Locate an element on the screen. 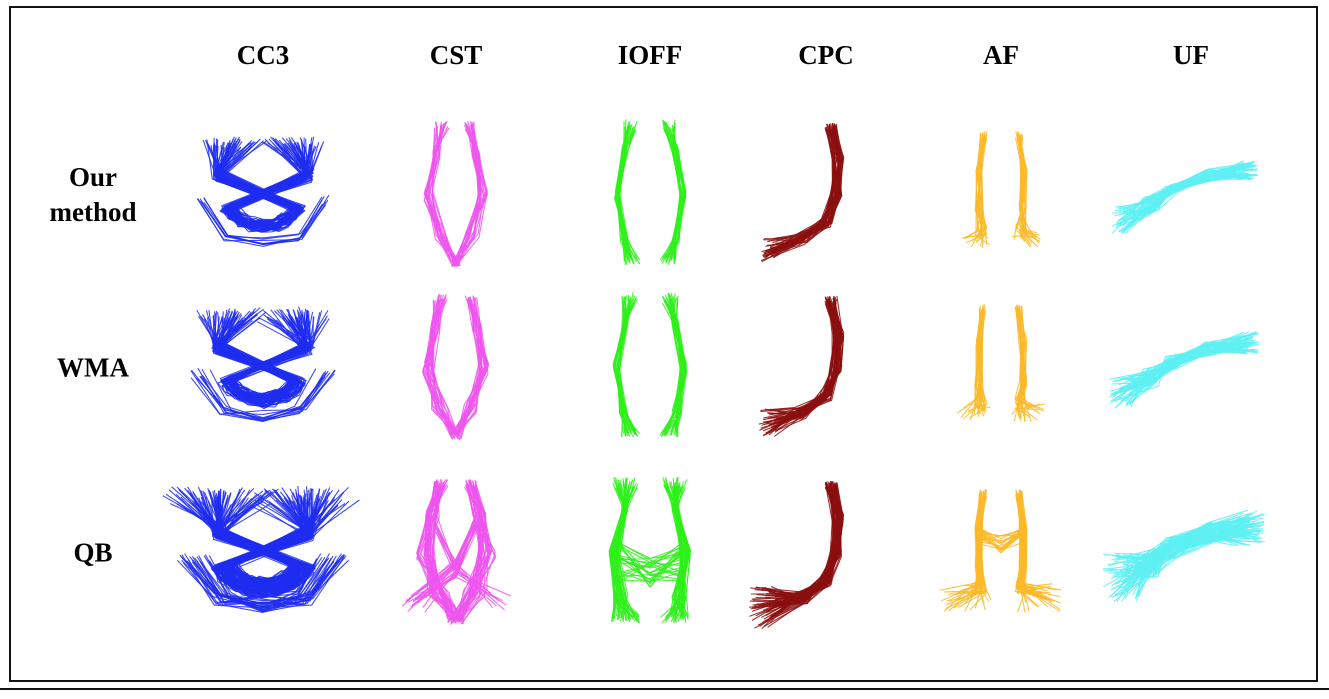  tract-uf-qb is located at coordinates (1189, 553).